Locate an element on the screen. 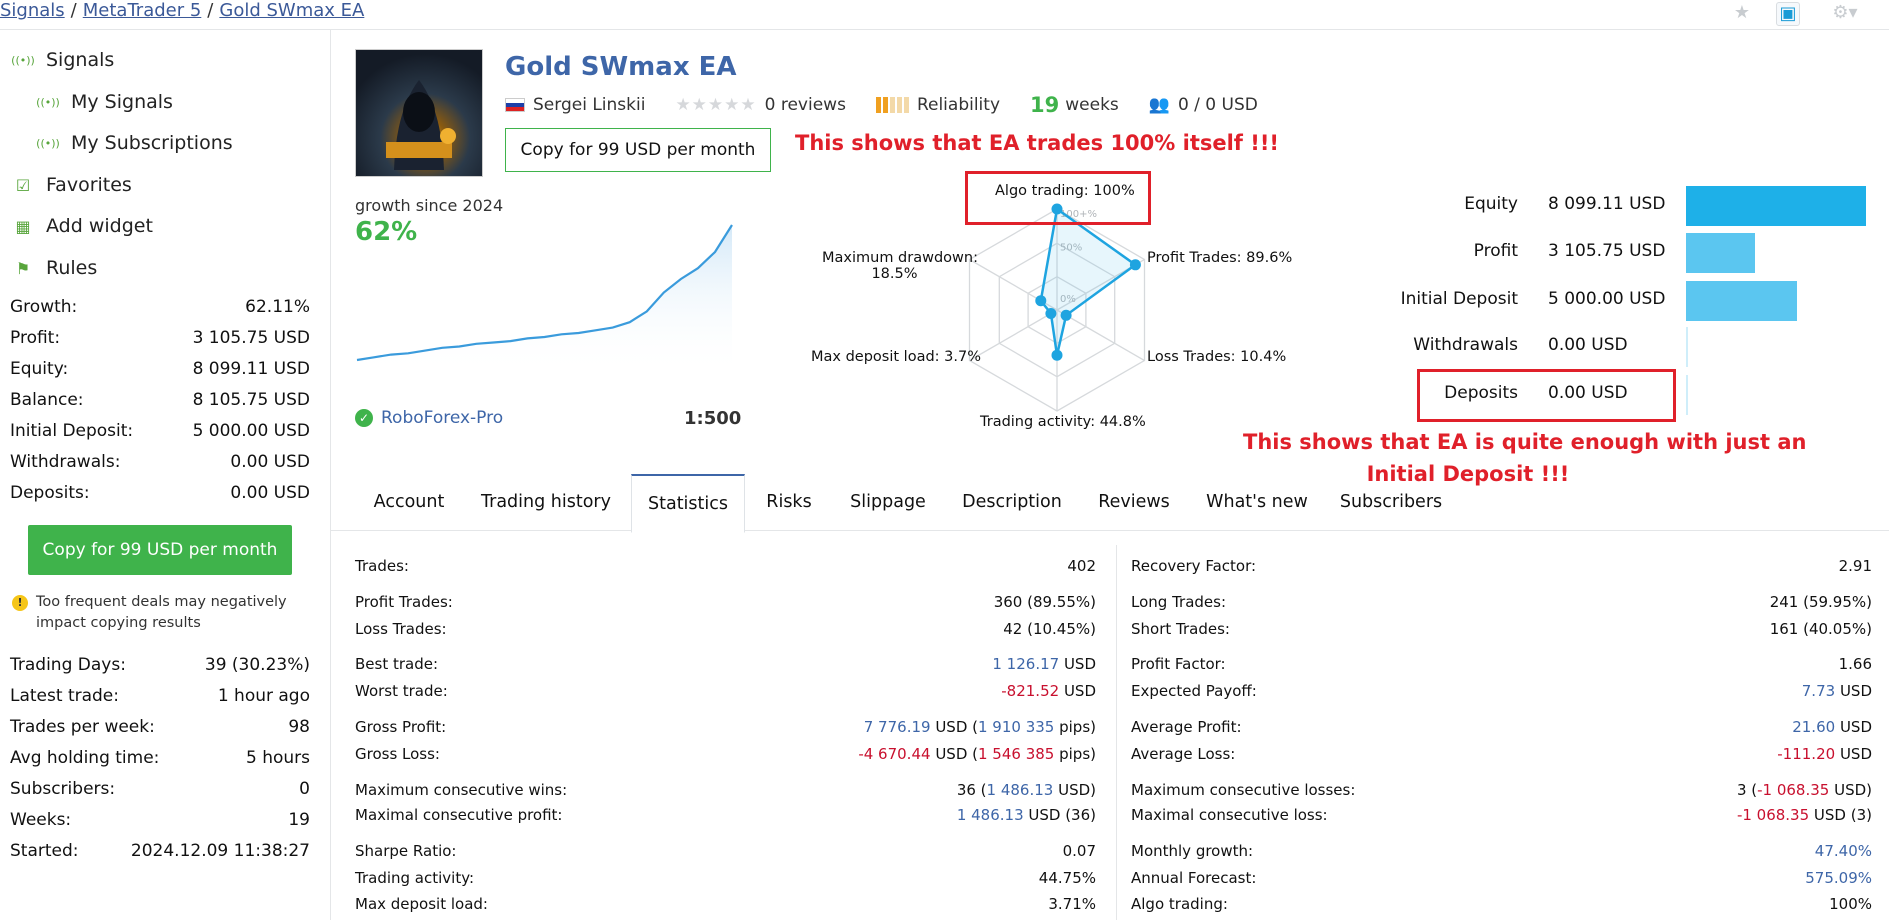  stats-label: Worst trade: is located at coordinates (401, 691).